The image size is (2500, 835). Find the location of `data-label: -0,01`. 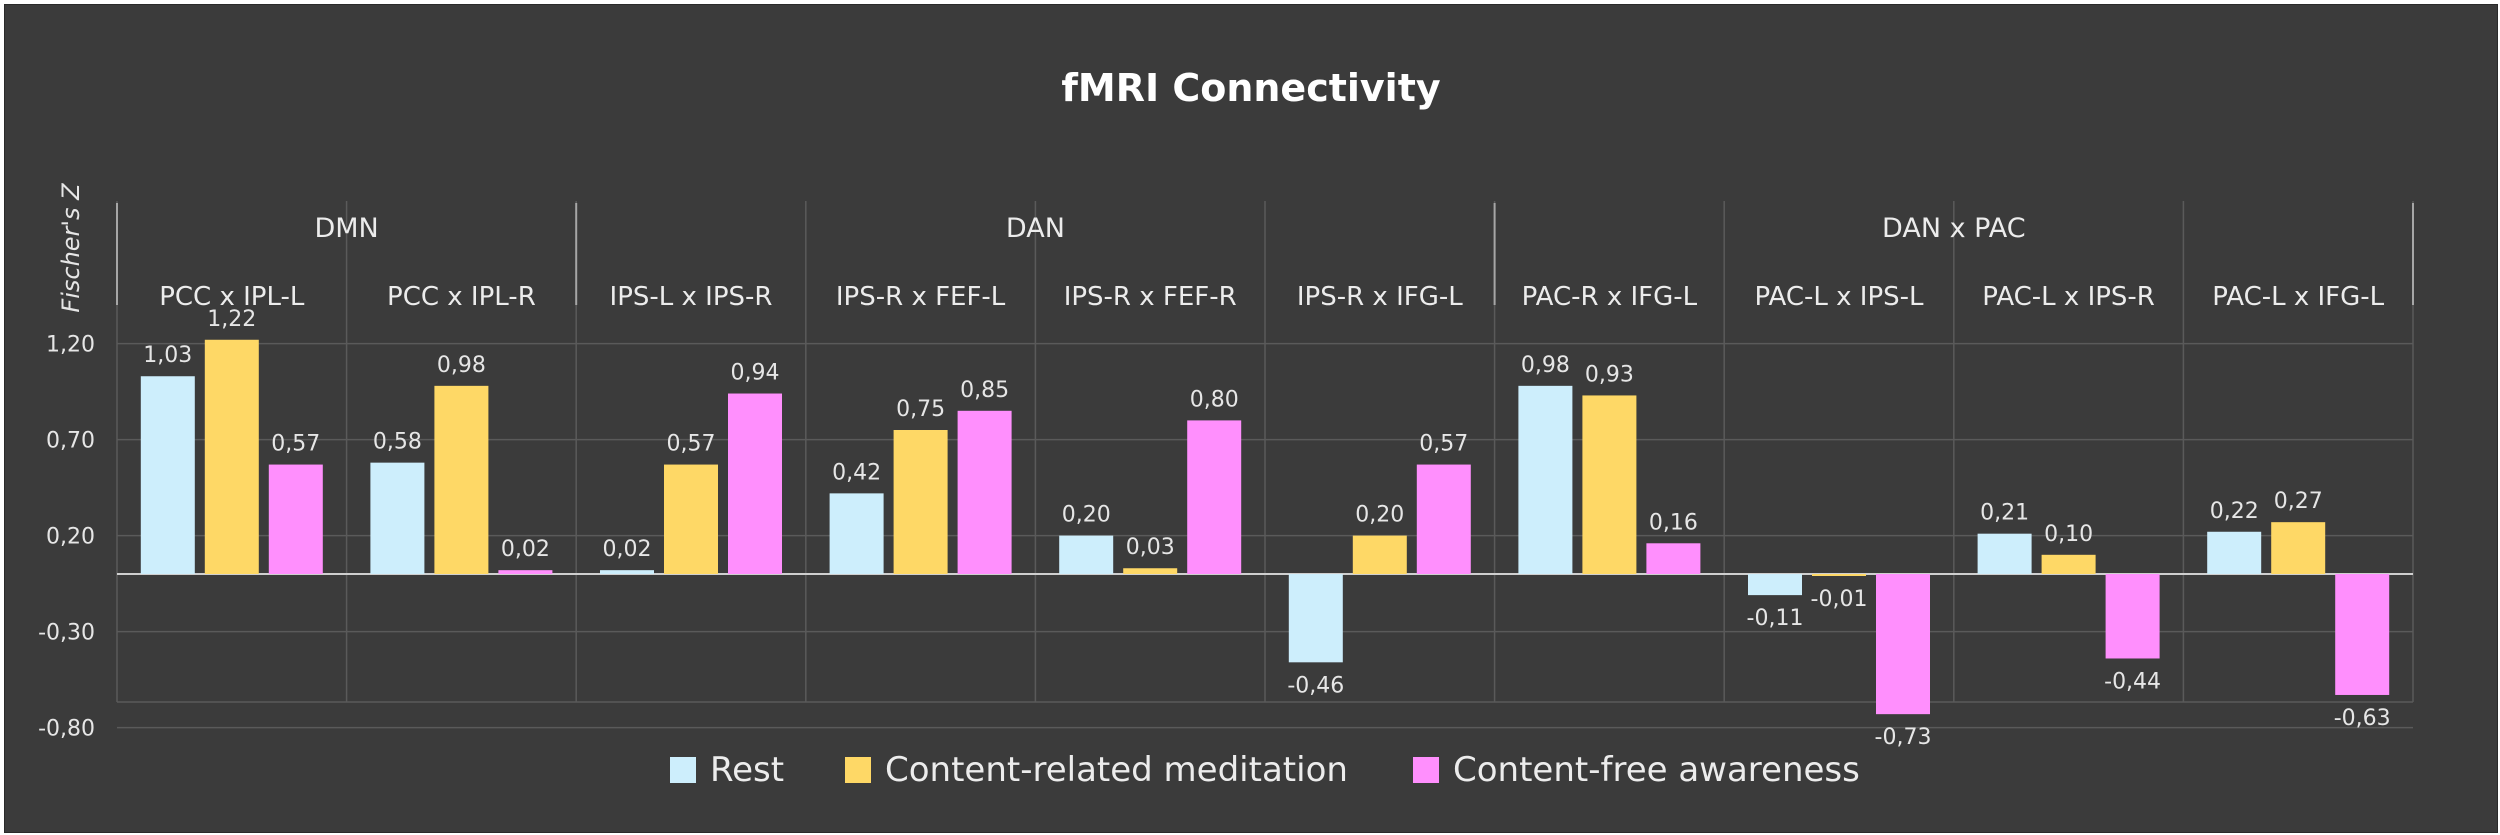

data-label: -0,01 is located at coordinates (1839, 599).